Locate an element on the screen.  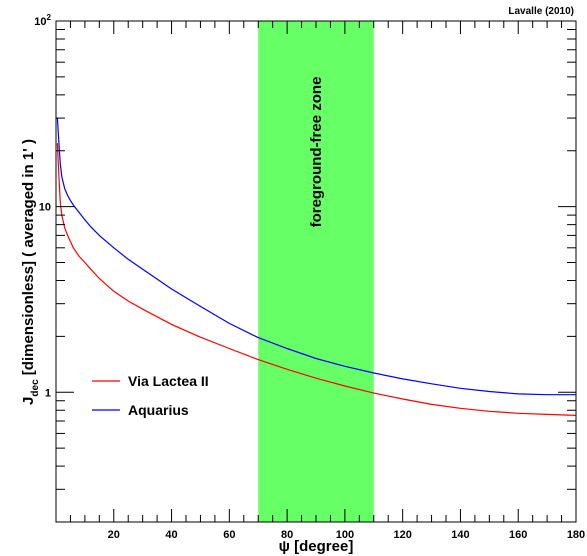
x-tick-label: 120 is located at coordinates (402, 535).